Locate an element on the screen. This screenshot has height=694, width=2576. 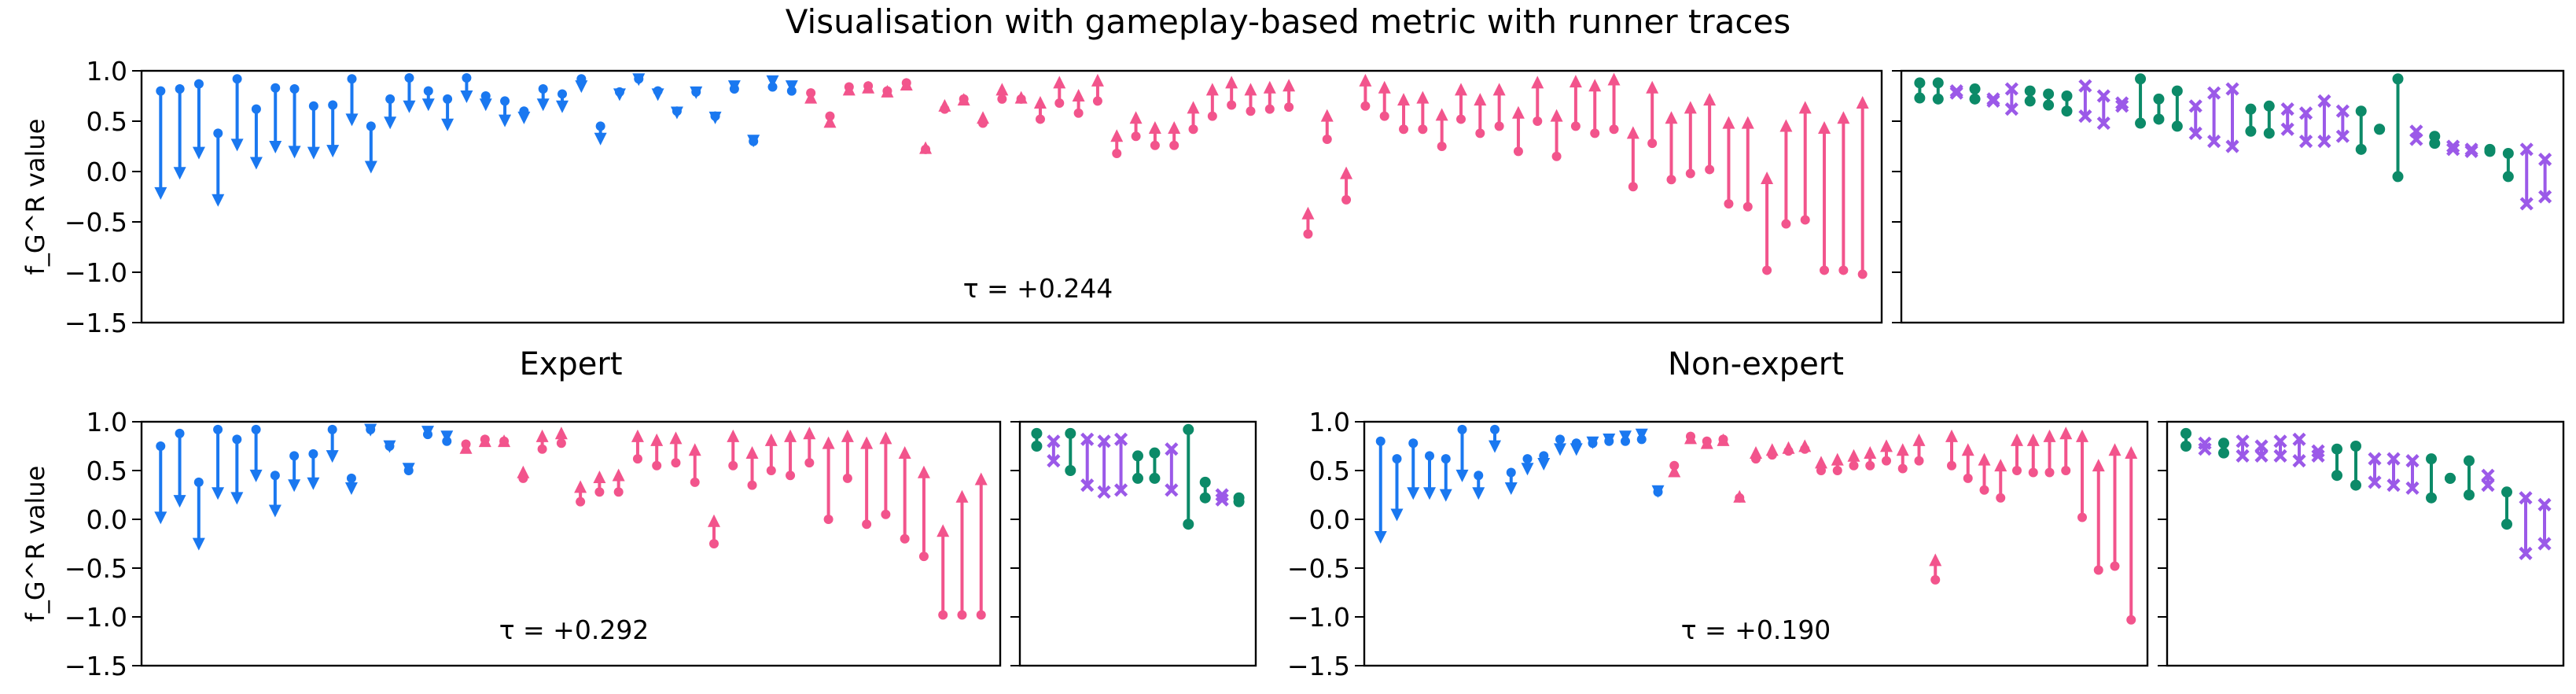
y-tick-label: −0.5 is located at coordinates (95, 568).